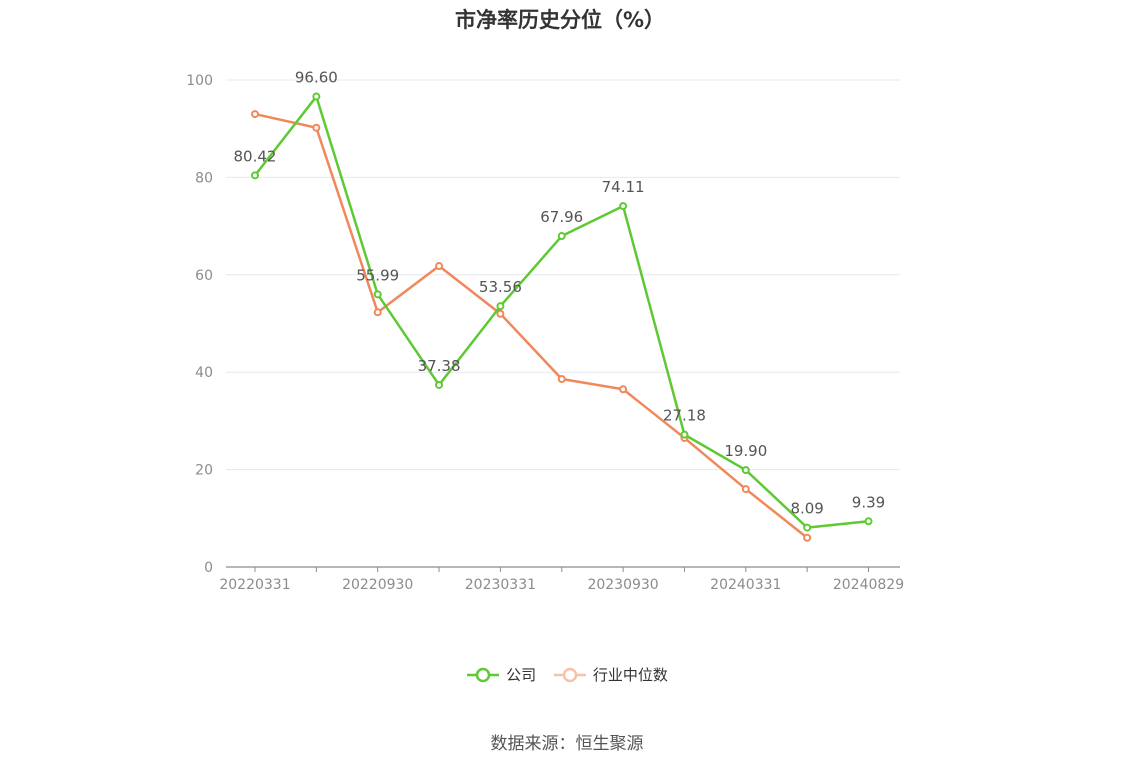  I want to click on data-label-company-20230630: 67.96, so click(561, 217).